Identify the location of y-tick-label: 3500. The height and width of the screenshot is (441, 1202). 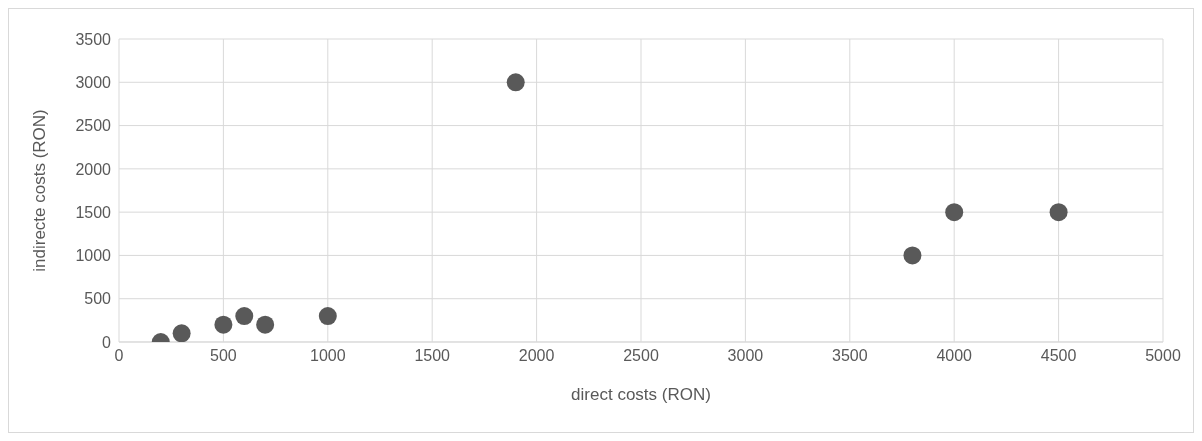
(93, 39).